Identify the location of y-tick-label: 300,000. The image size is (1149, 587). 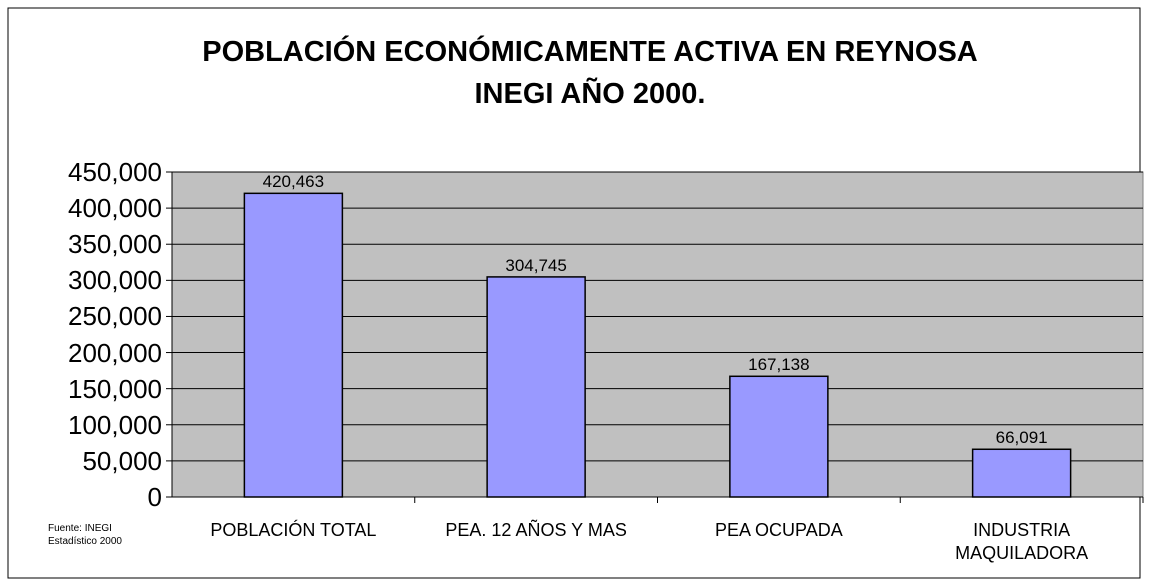
(115, 280).